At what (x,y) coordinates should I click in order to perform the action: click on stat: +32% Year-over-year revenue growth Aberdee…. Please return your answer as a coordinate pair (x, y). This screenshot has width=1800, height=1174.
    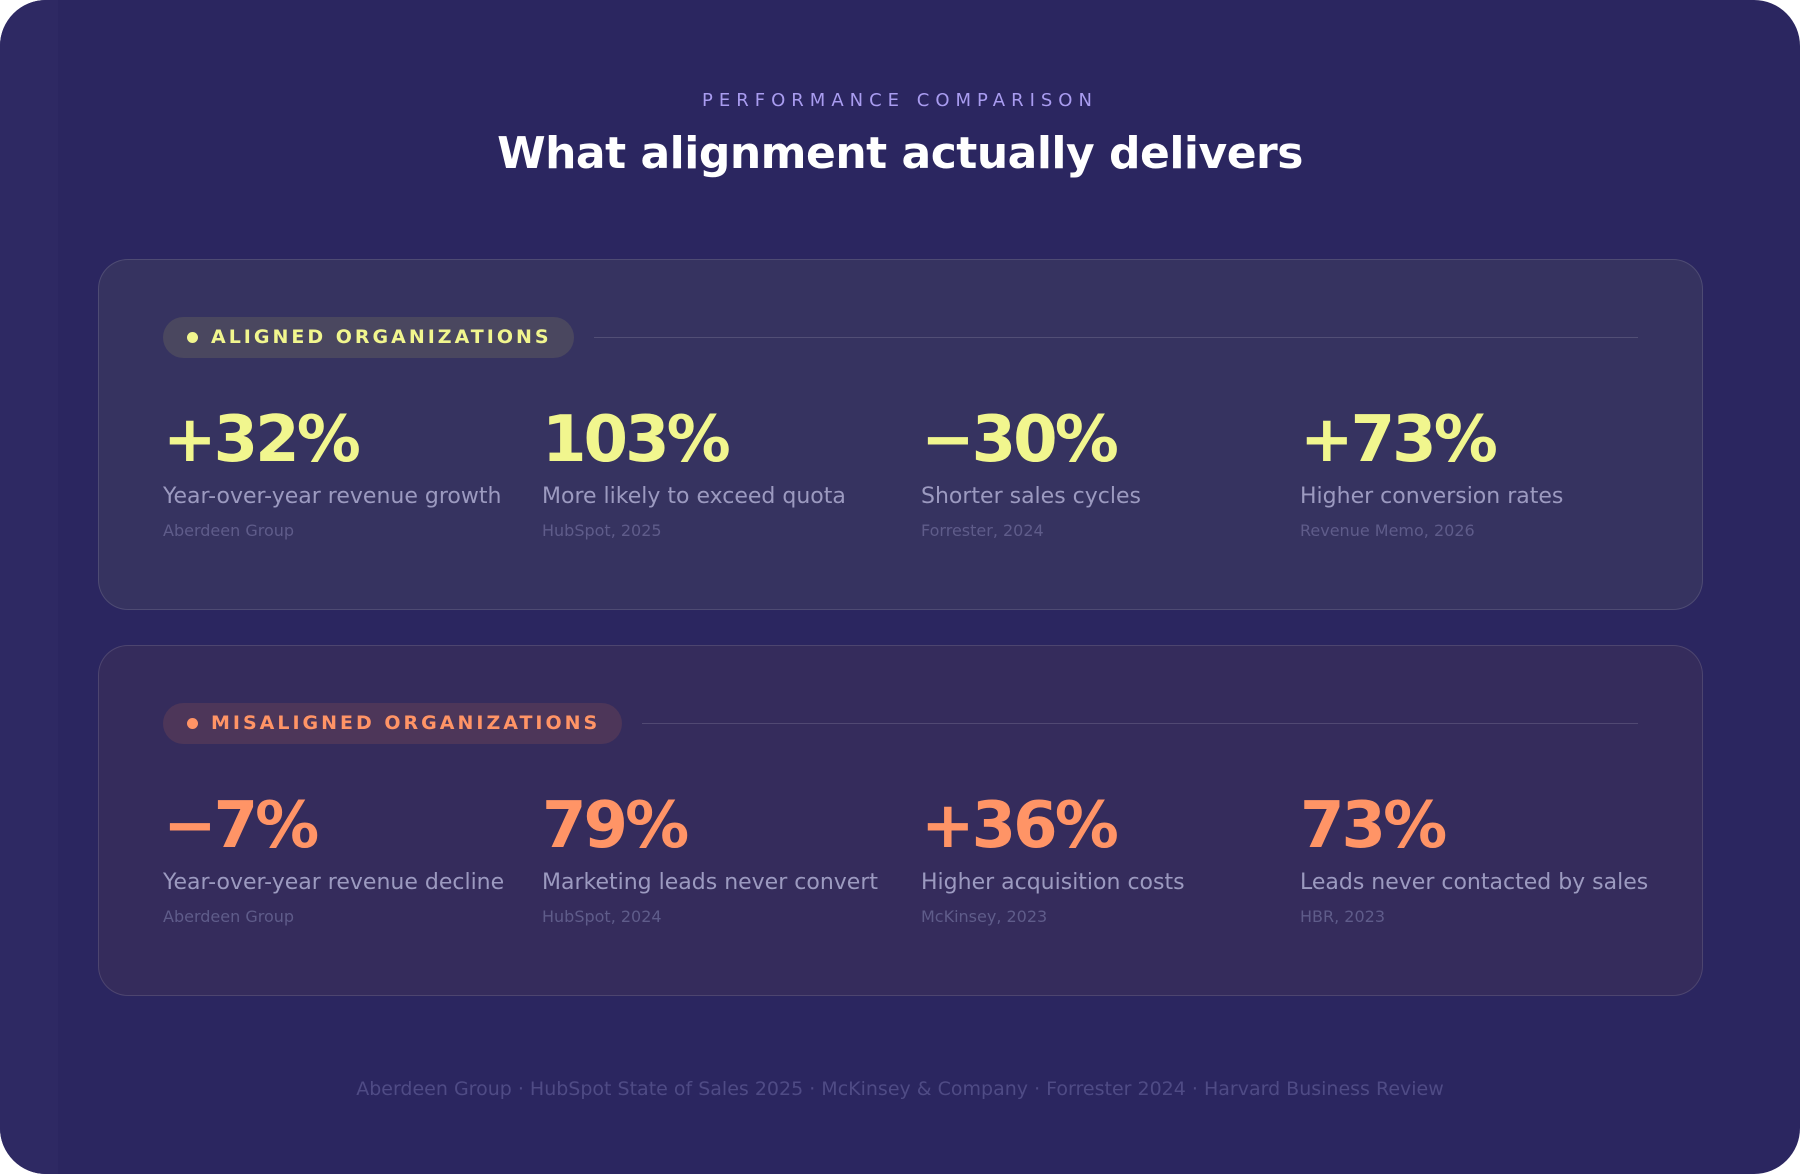
    Looking at the image, I should click on (348, 470).